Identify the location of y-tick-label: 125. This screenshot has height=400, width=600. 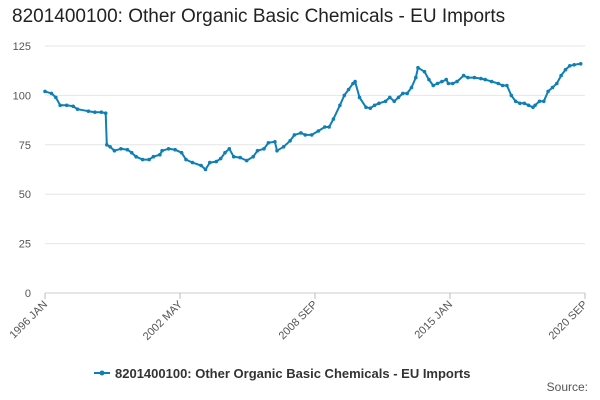
(22, 47).